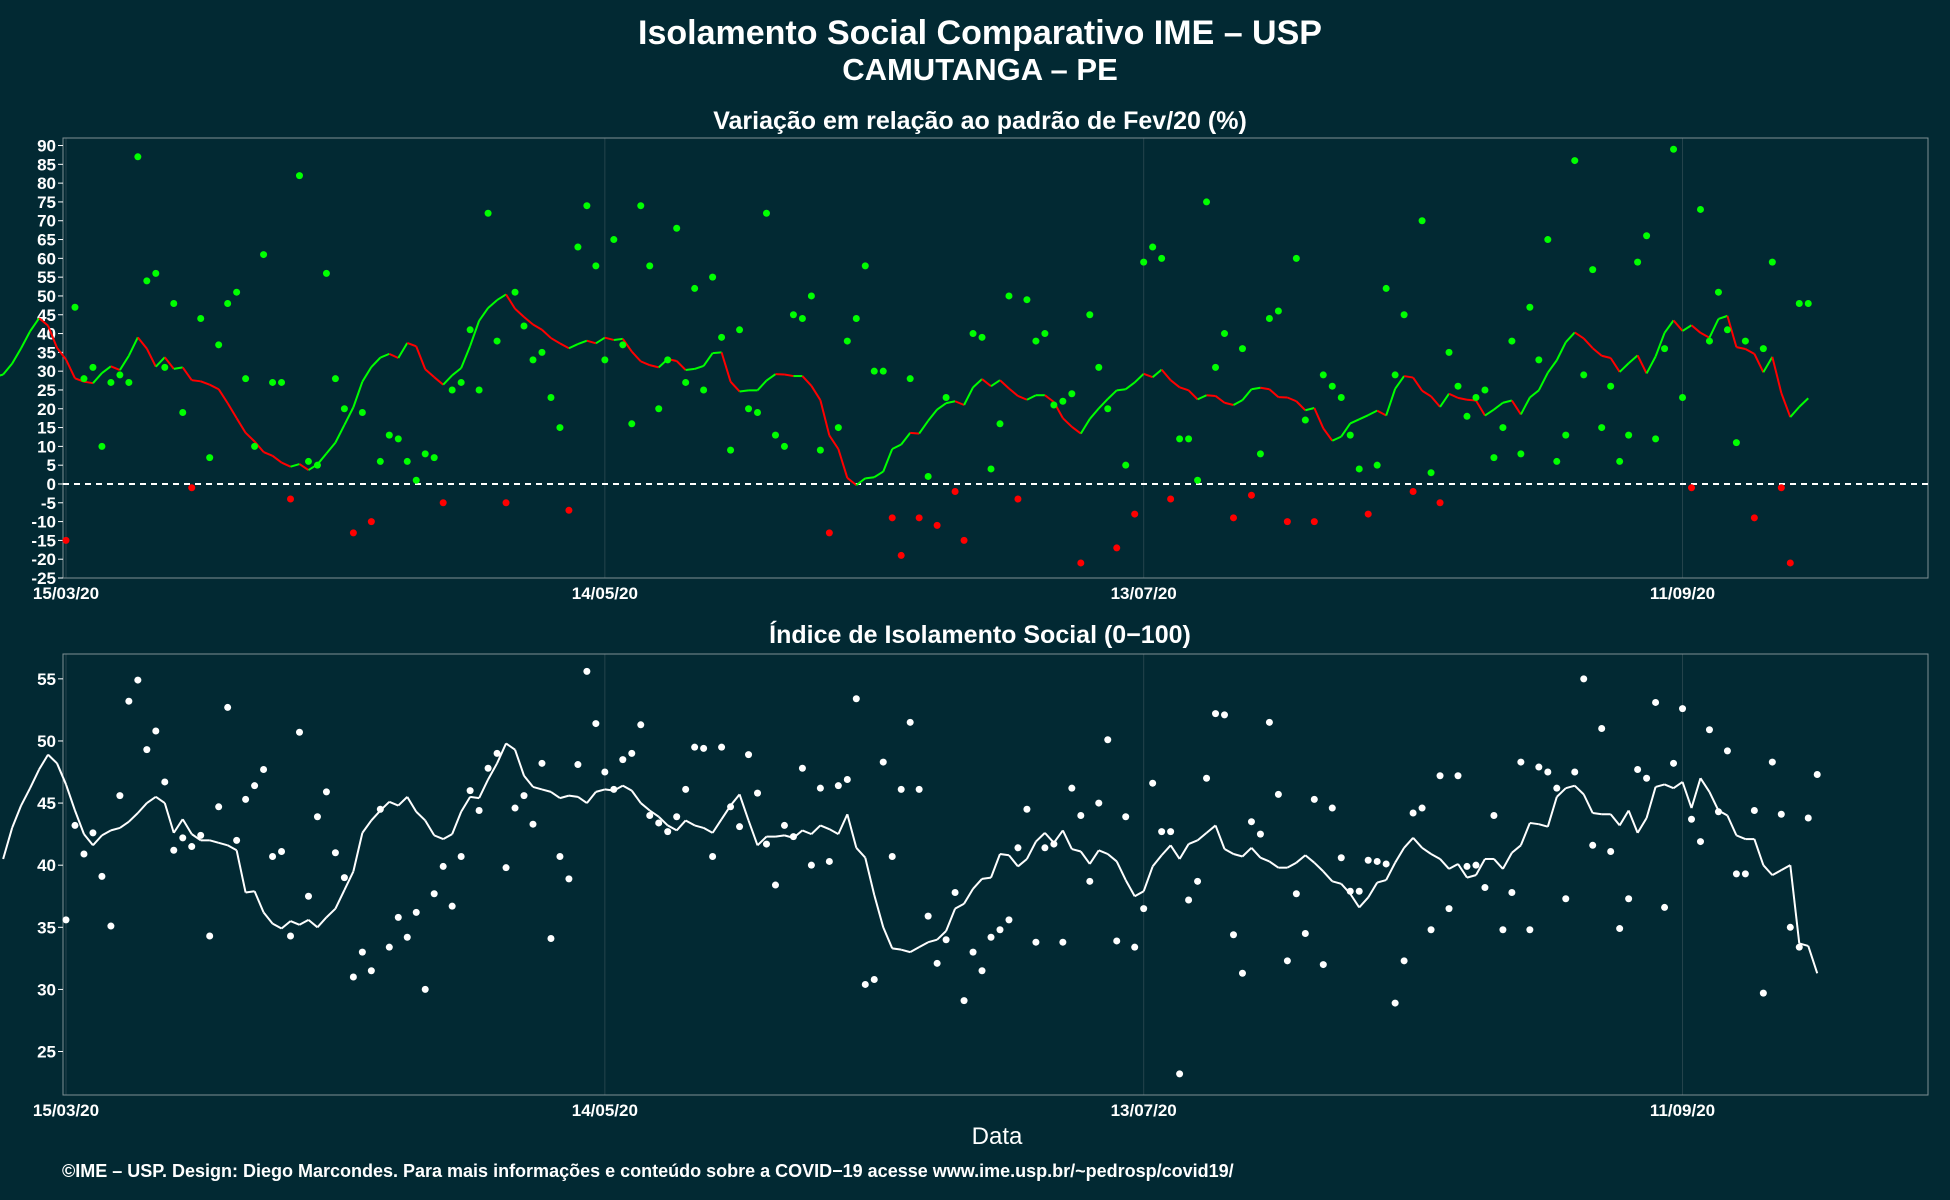  What do you see at coordinates (46, 927) in the screenshot?
I see `y-tick-label: 35` at bounding box center [46, 927].